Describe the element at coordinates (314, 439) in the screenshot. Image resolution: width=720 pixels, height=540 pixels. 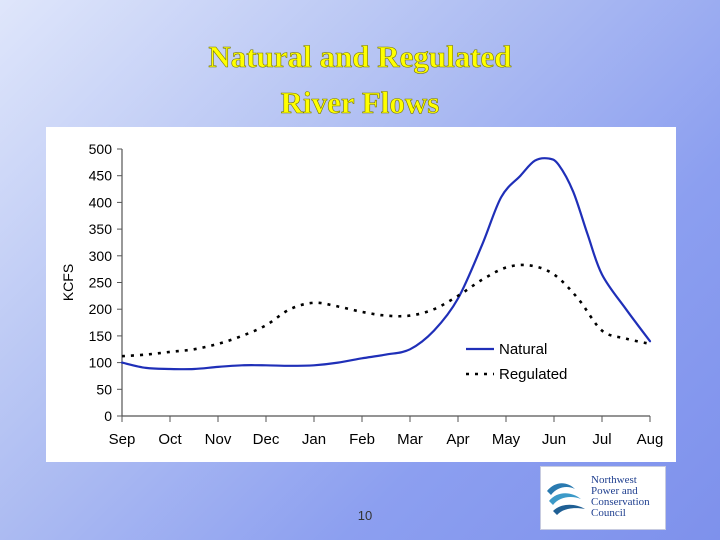
I see `x-tick-label: Jan` at that location.